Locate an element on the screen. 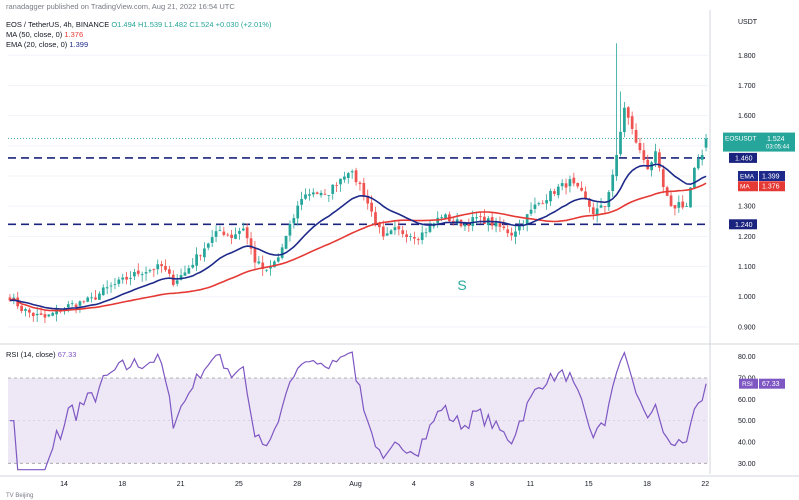 This screenshot has height=500, width=799. series-tag-name-bg is located at coordinates (748, 176).